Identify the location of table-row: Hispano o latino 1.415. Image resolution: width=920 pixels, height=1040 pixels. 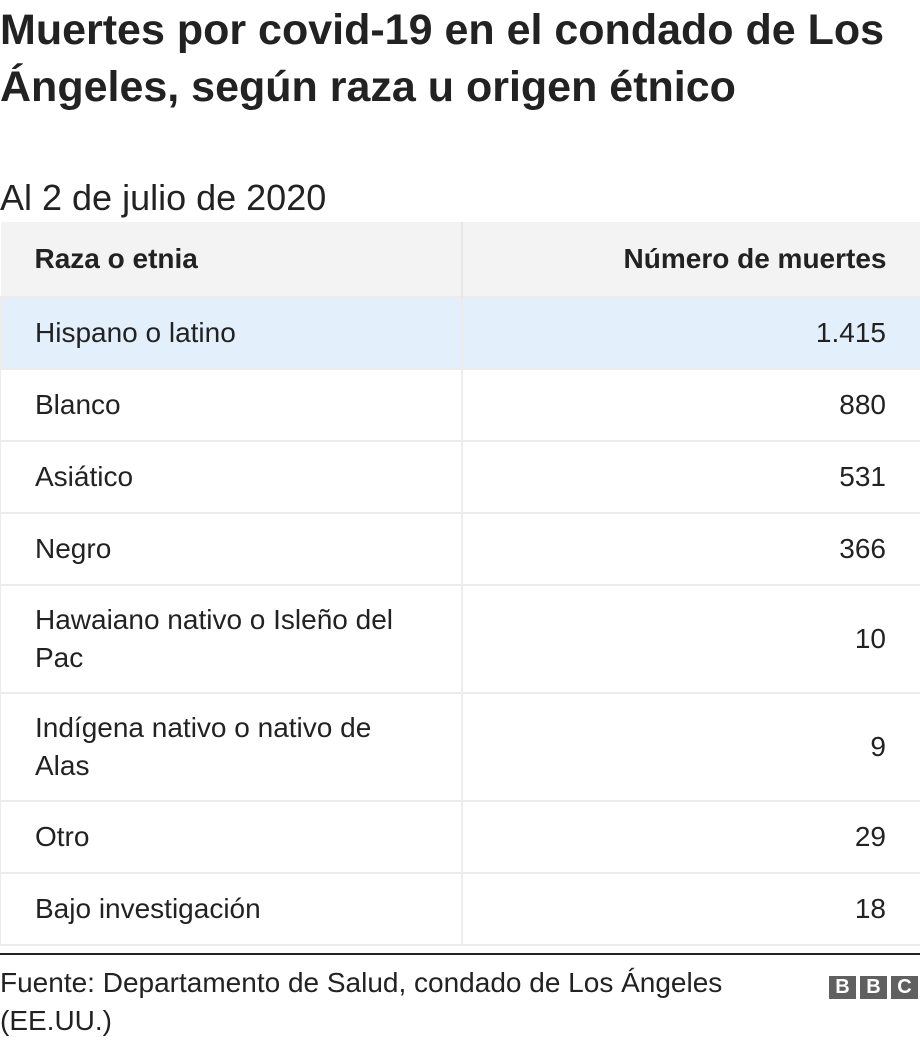
(460, 332).